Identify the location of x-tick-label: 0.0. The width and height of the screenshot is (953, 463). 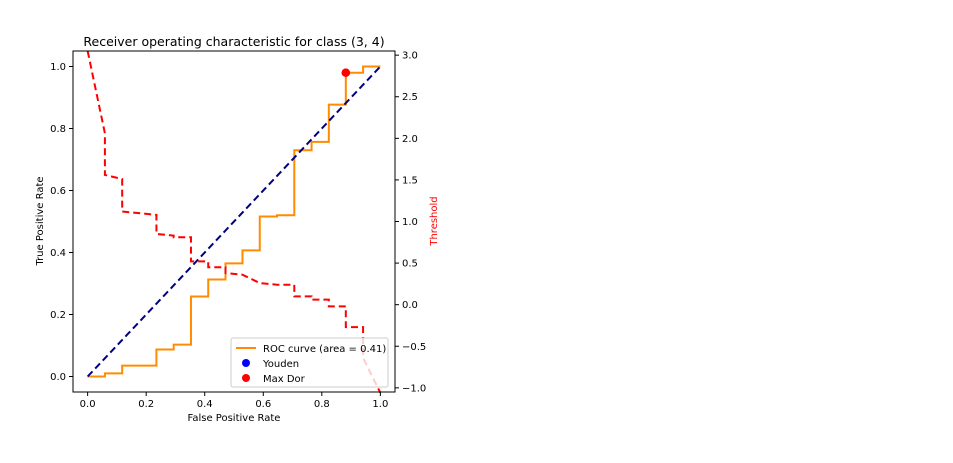
(88, 404).